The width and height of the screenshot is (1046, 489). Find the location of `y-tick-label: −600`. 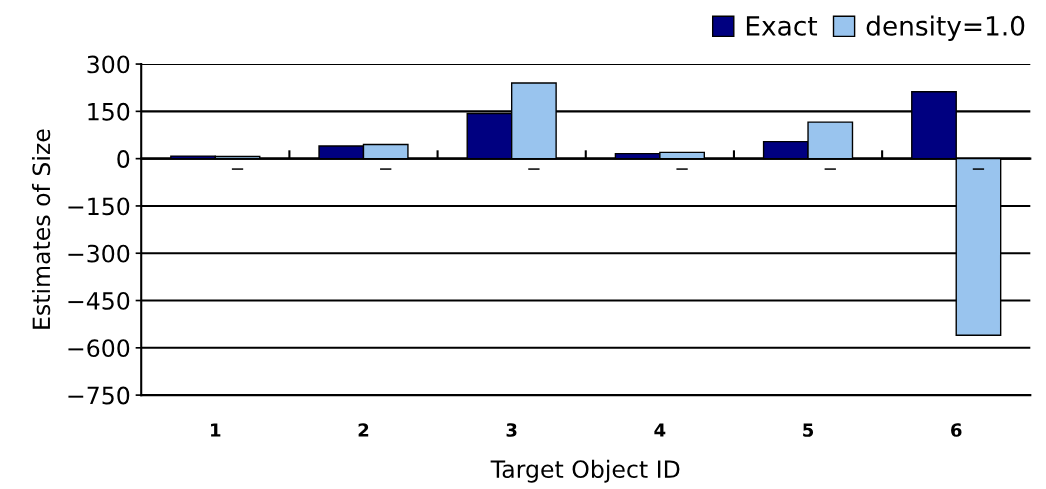

y-tick-label: −600 is located at coordinates (99, 348).